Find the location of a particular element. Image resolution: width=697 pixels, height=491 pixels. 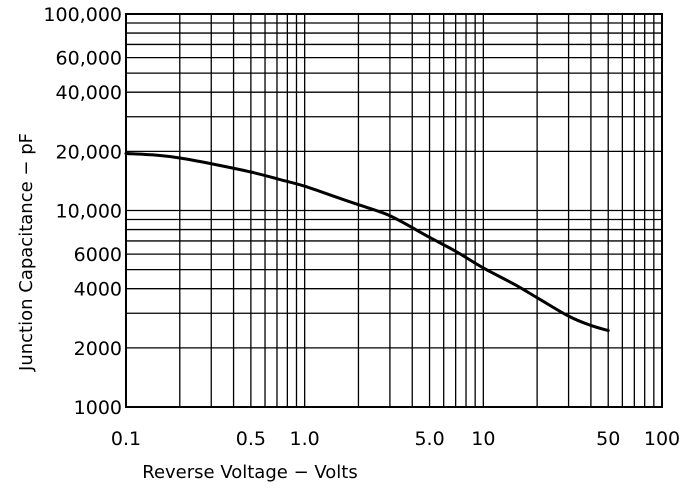

x-tick-label: 10 is located at coordinates (483, 439).